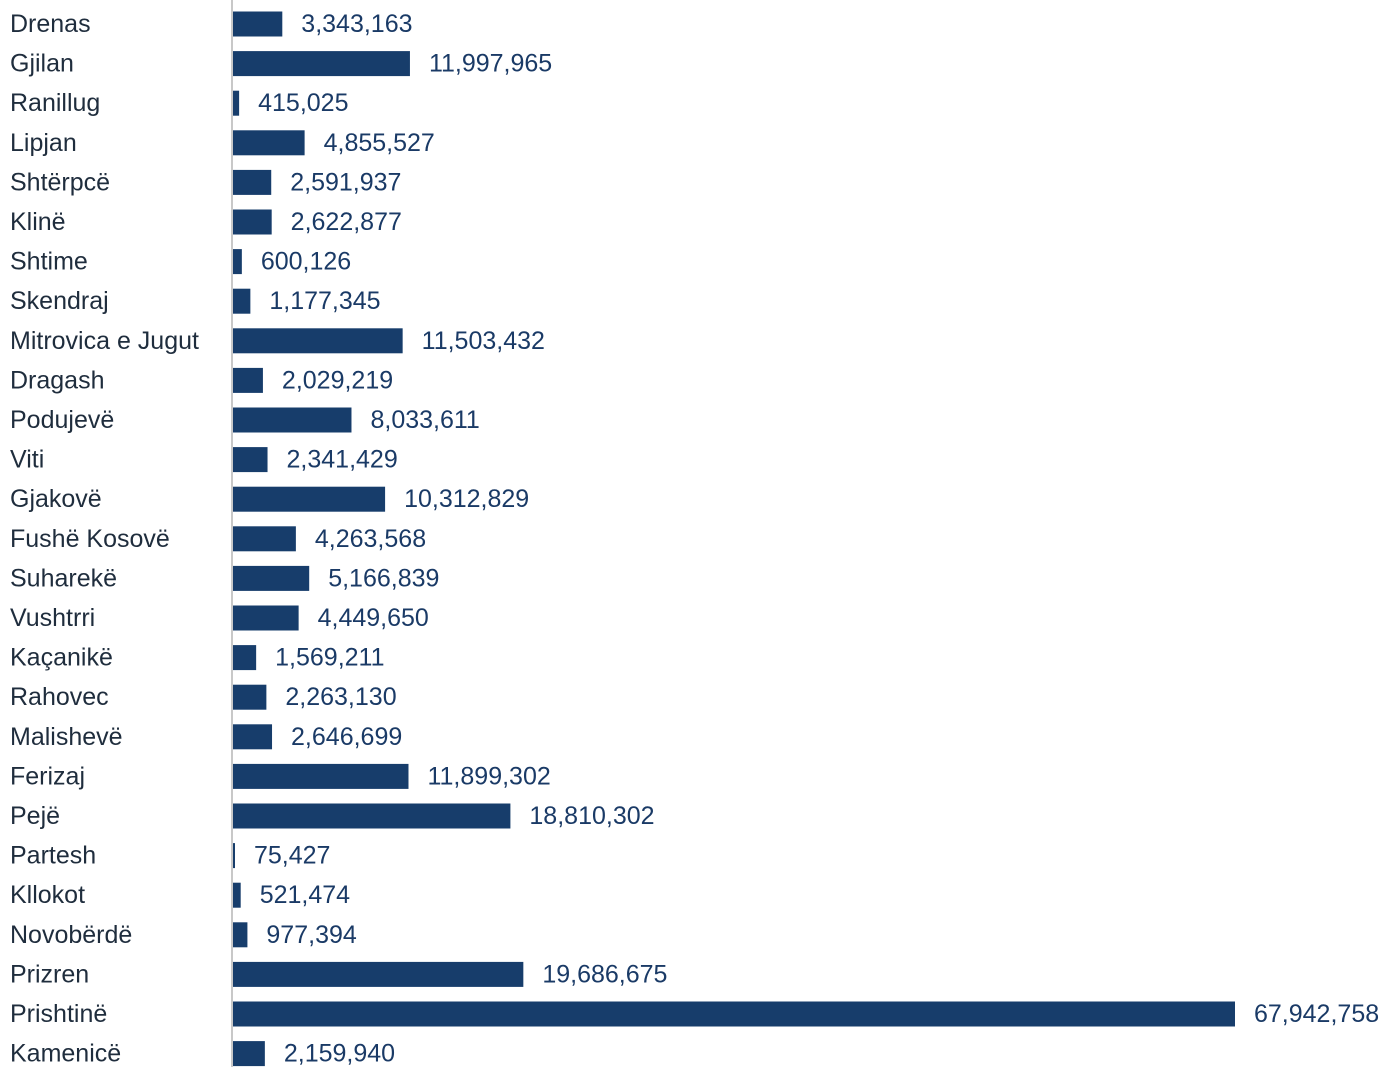 This screenshot has height=1067, width=1397. I want to click on category-label: Suharekë, so click(63, 578).